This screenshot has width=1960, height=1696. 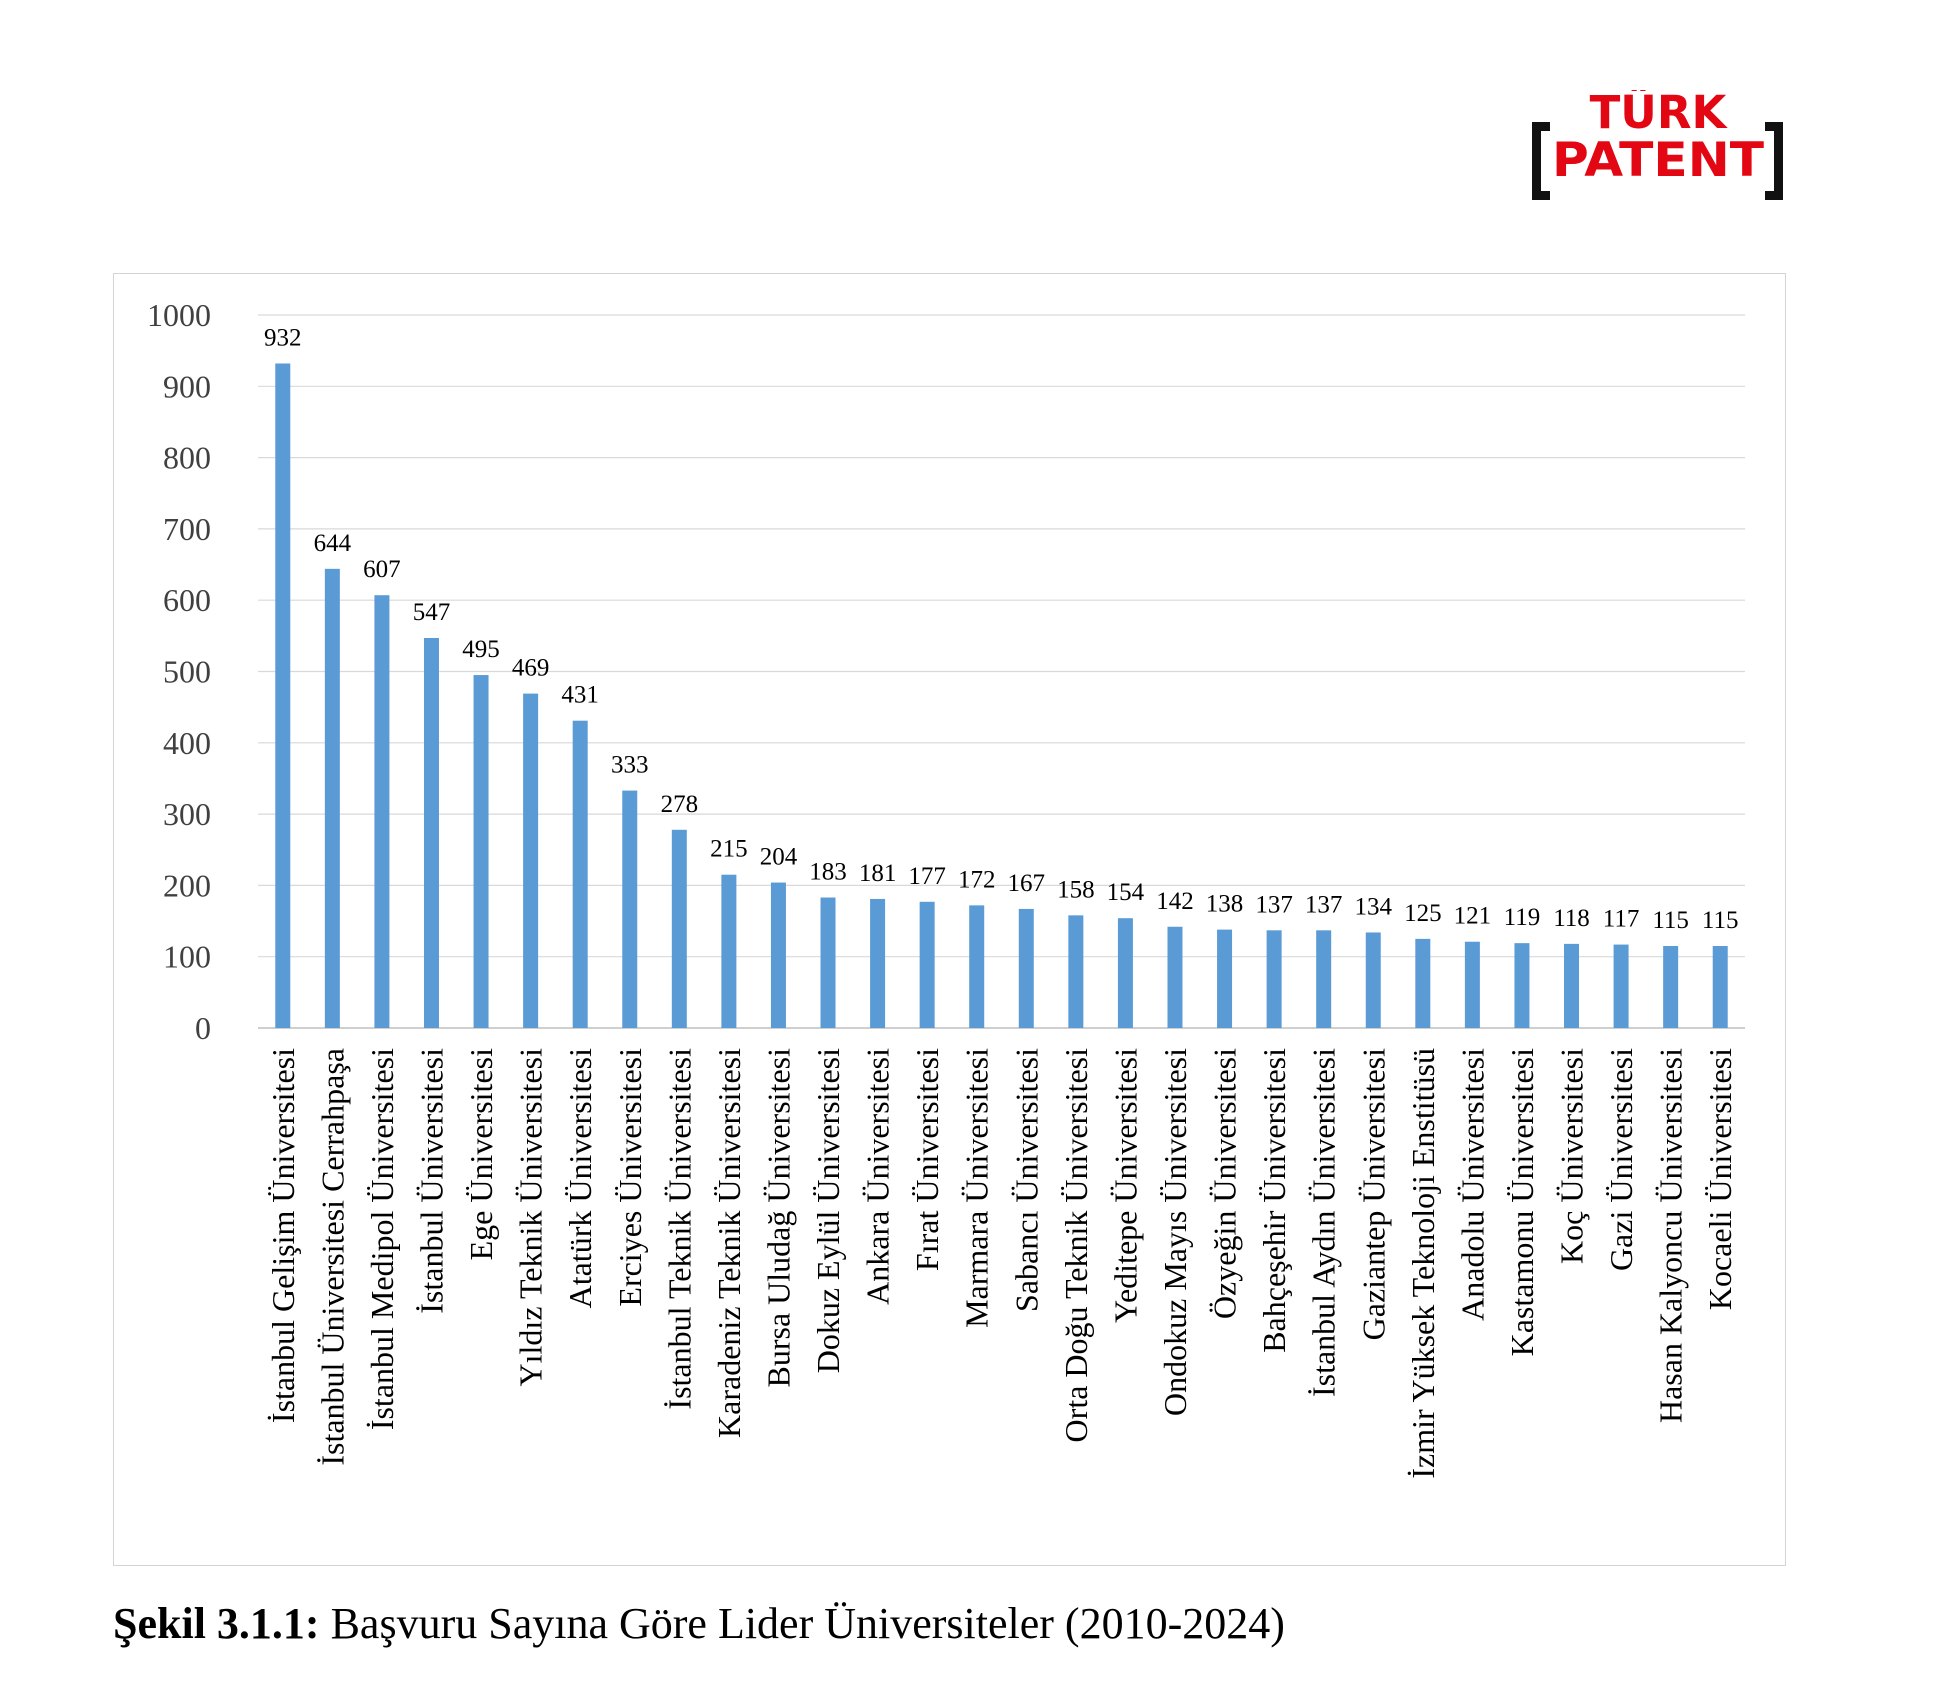 I want to click on data-label: 278, so click(x=680, y=804).